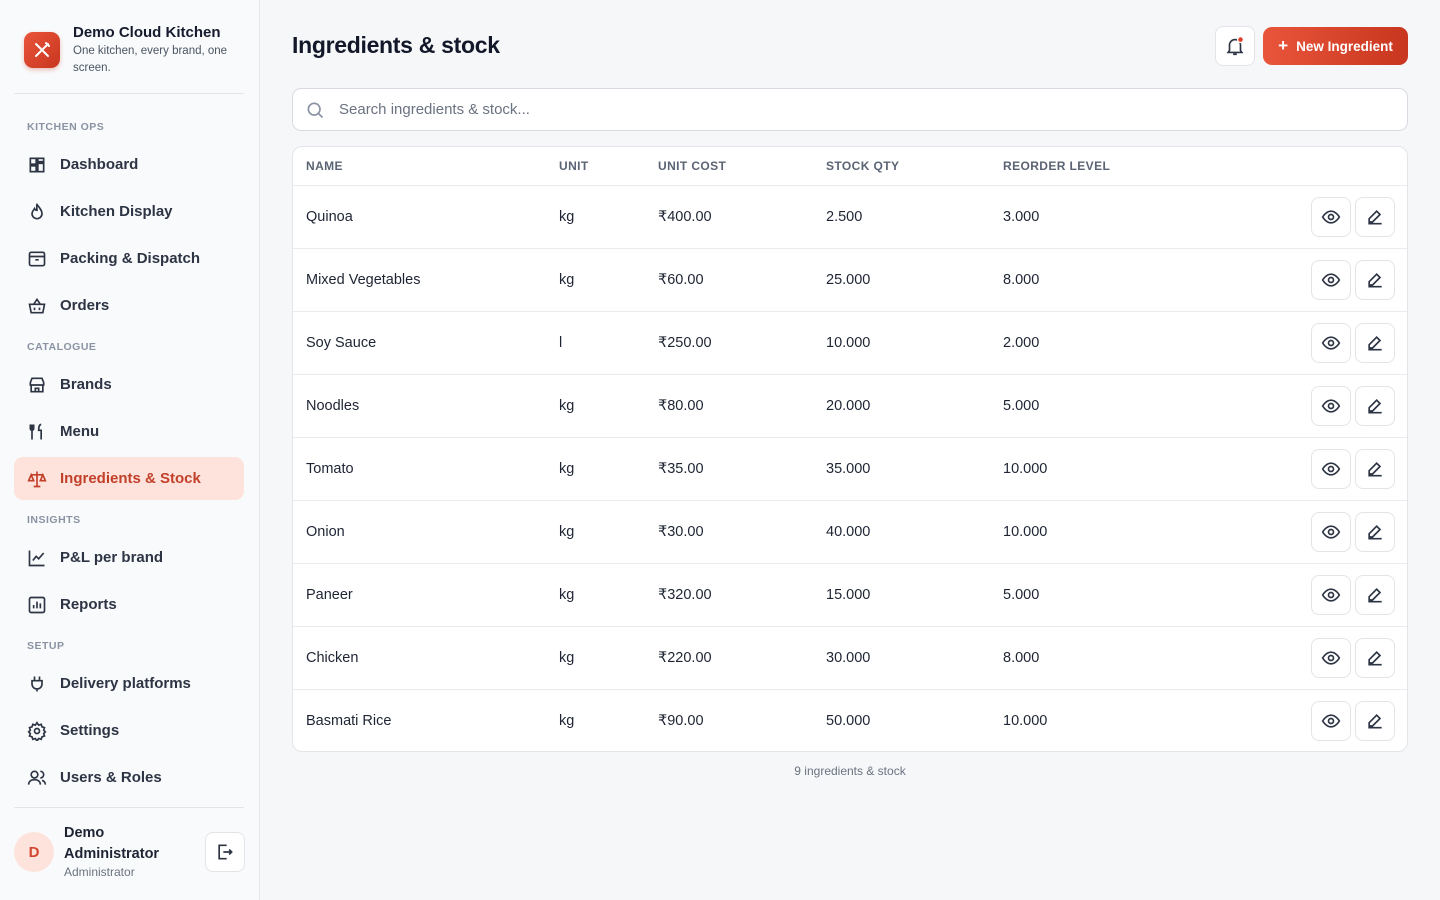 This screenshot has width=1440, height=900. I want to click on table-cell: 8.000, so click(1021, 658).